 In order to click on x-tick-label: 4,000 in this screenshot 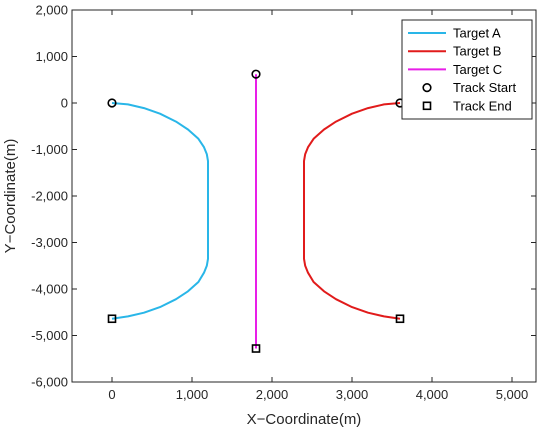, I will do `click(432, 394)`.